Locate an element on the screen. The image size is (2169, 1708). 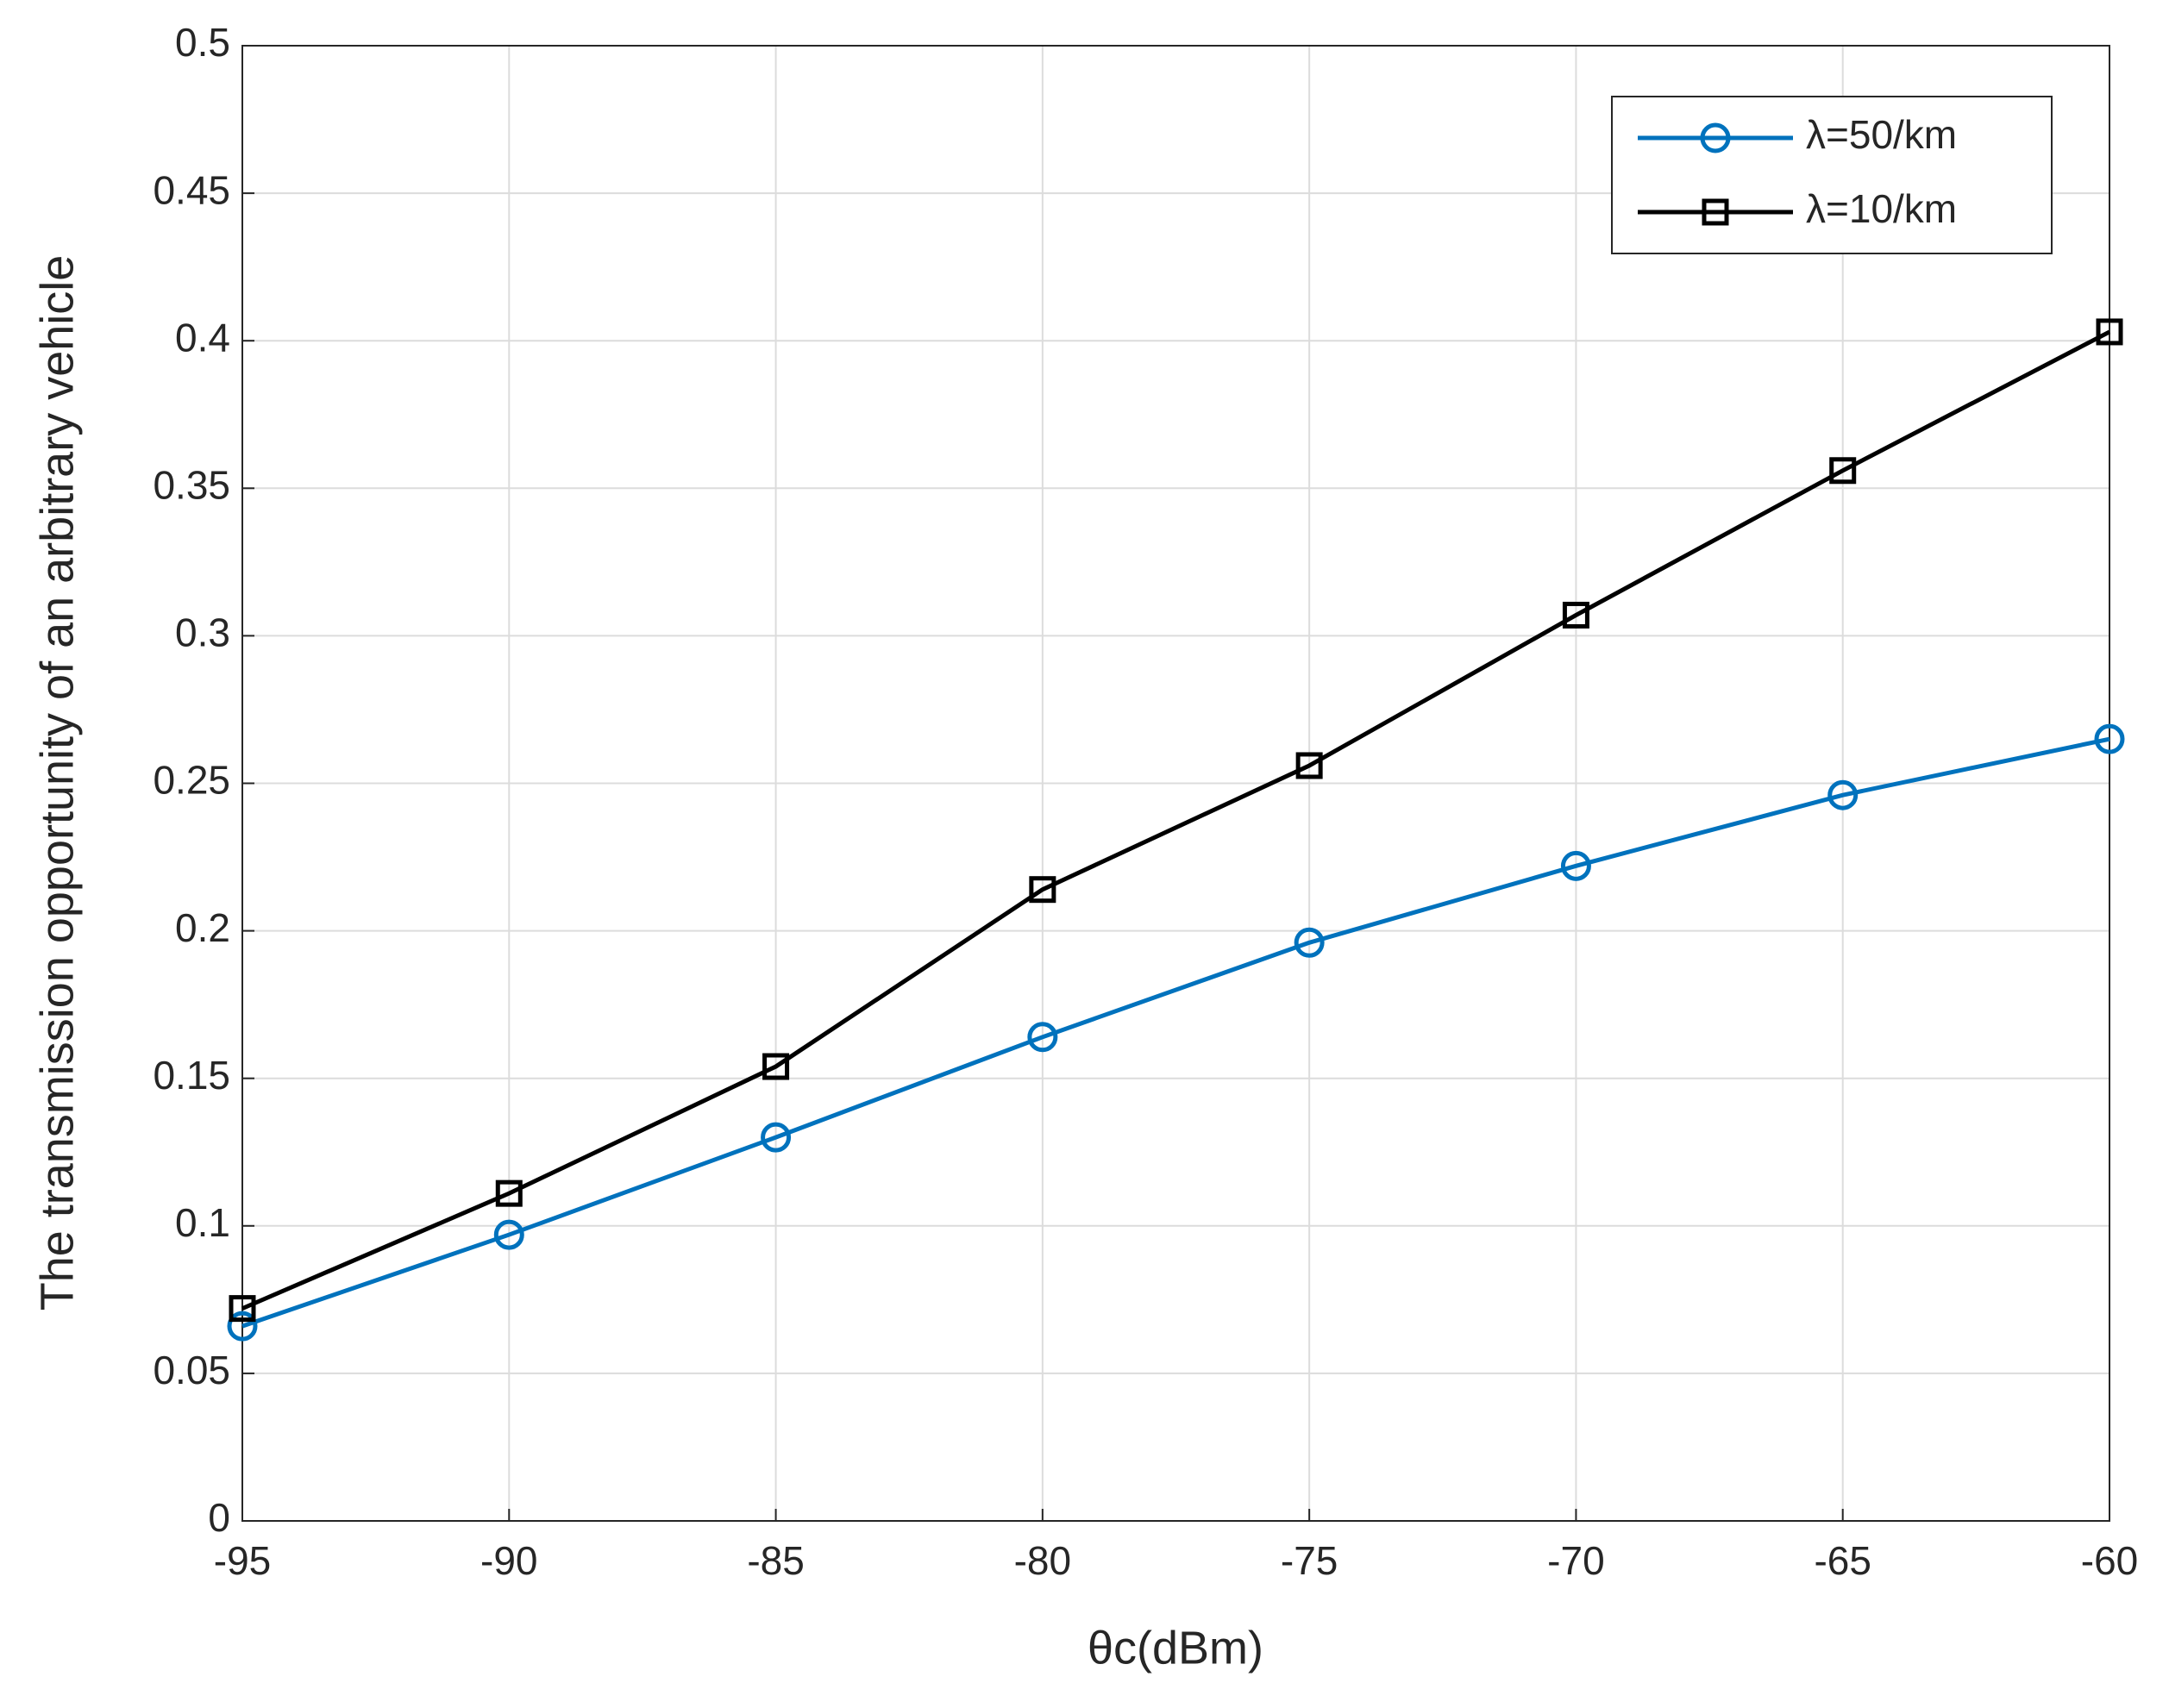
y-tick-label: 0.1 is located at coordinates (203, 1222).